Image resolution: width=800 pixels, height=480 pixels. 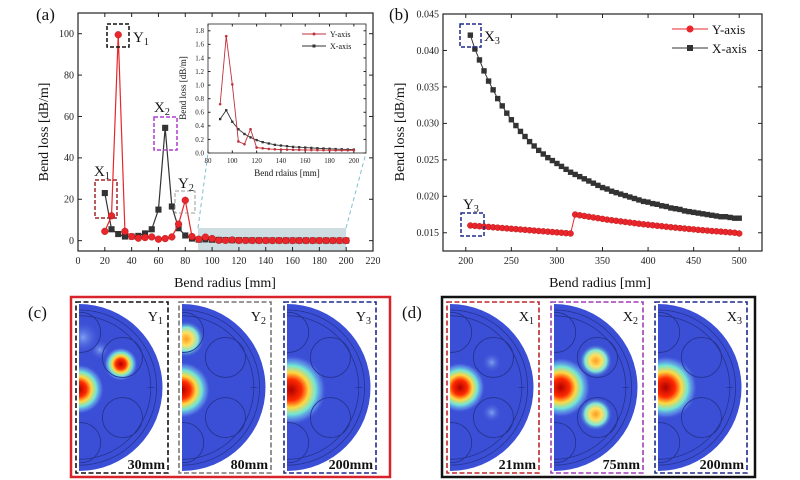 I want to click on y-tick-label: 0.6, so click(x=199, y=113).